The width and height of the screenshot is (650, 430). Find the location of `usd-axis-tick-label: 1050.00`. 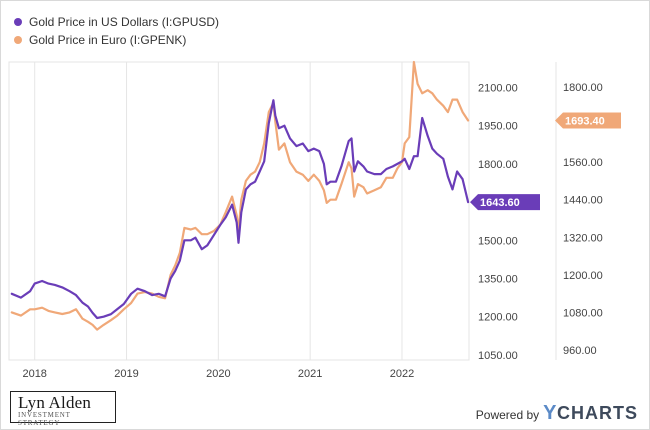

usd-axis-tick-label: 1050.00 is located at coordinates (498, 356).